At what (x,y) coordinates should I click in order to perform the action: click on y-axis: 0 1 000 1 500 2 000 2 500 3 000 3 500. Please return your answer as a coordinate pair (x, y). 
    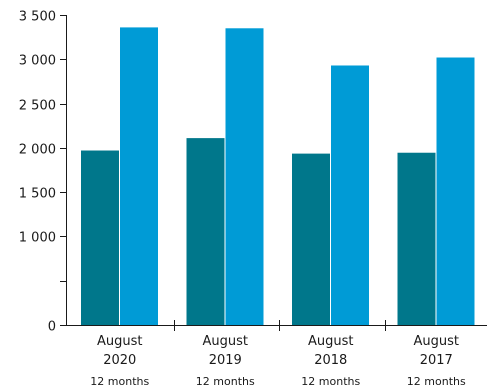
    Looking at the image, I should click on (43, 172).